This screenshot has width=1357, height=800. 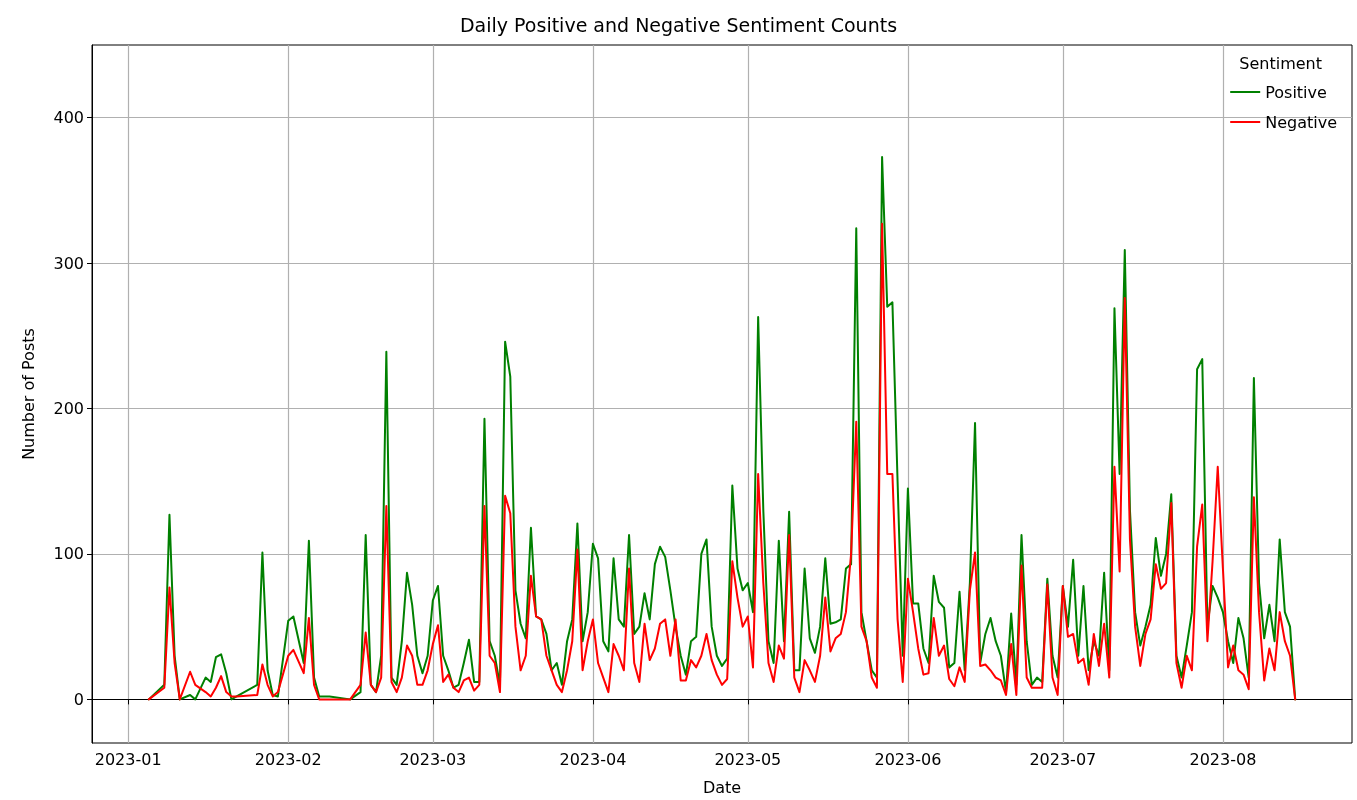 What do you see at coordinates (433, 759) in the screenshot?
I see `x-tick-label: 2023-03` at bounding box center [433, 759].